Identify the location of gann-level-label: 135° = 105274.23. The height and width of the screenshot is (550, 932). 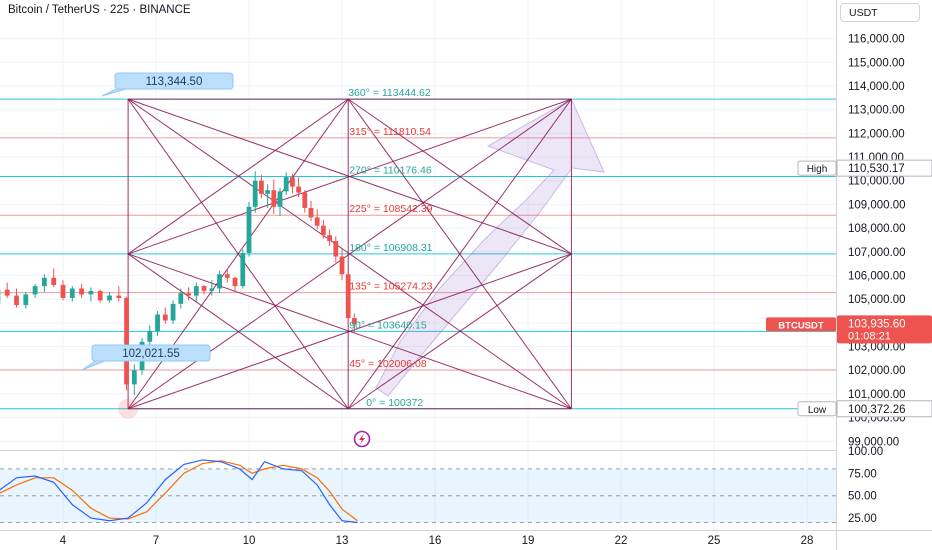
(390, 287).